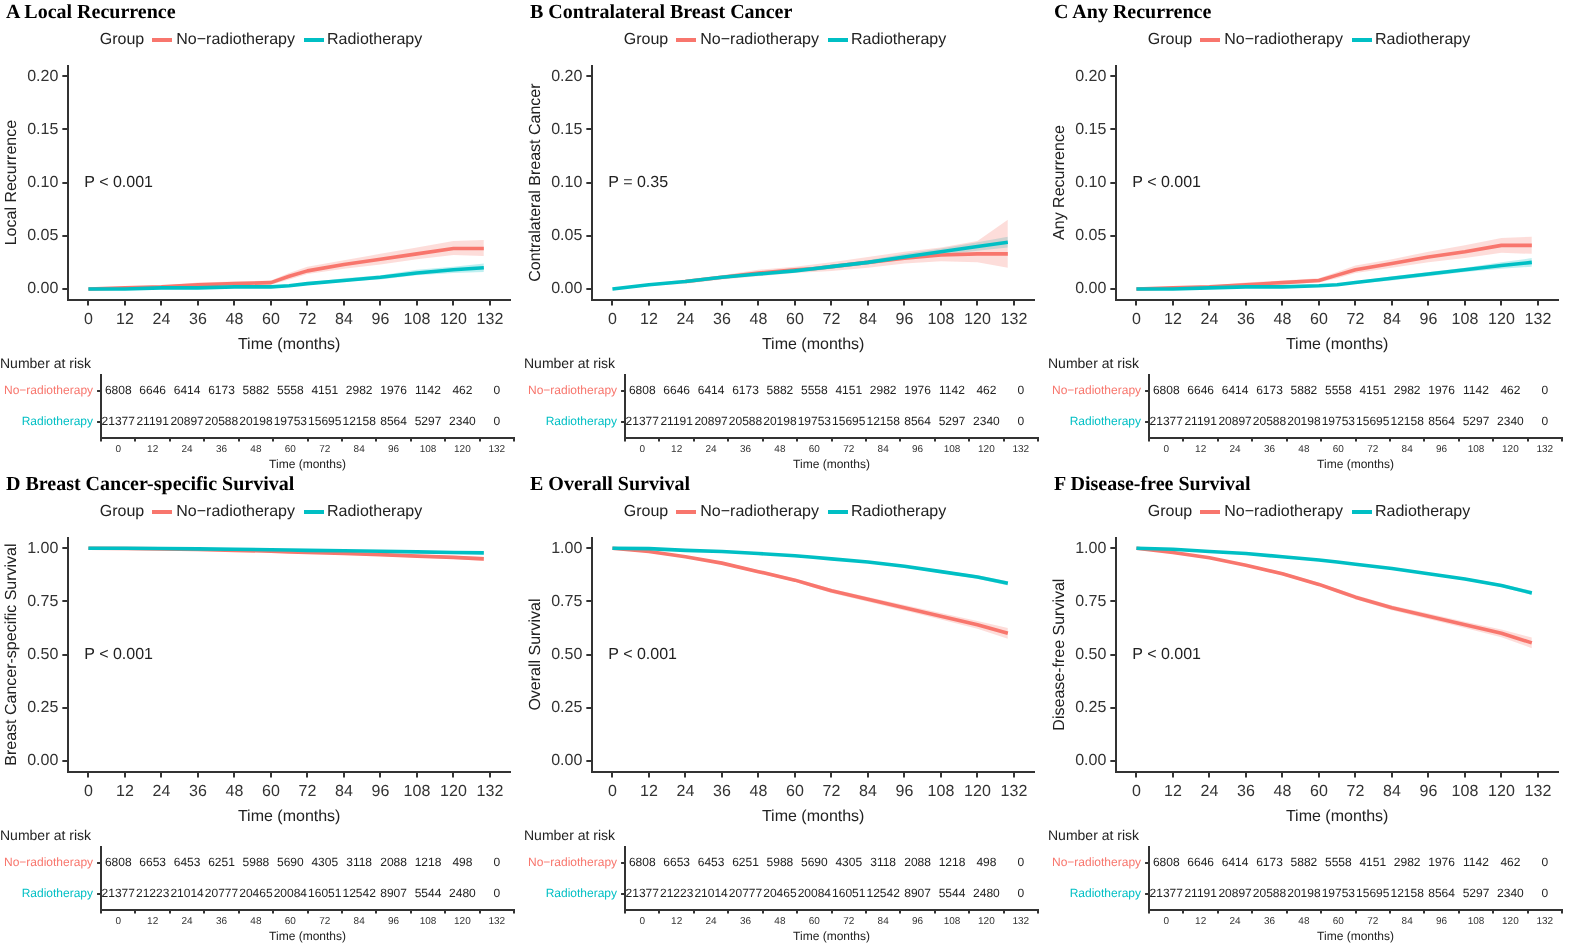 This screenshot has width=1570, height=946. What do you see at coordinates (11, 182) in the screenshot?
I see `y-axis-title: Local Recurrence` at bounding box center [11, 182].